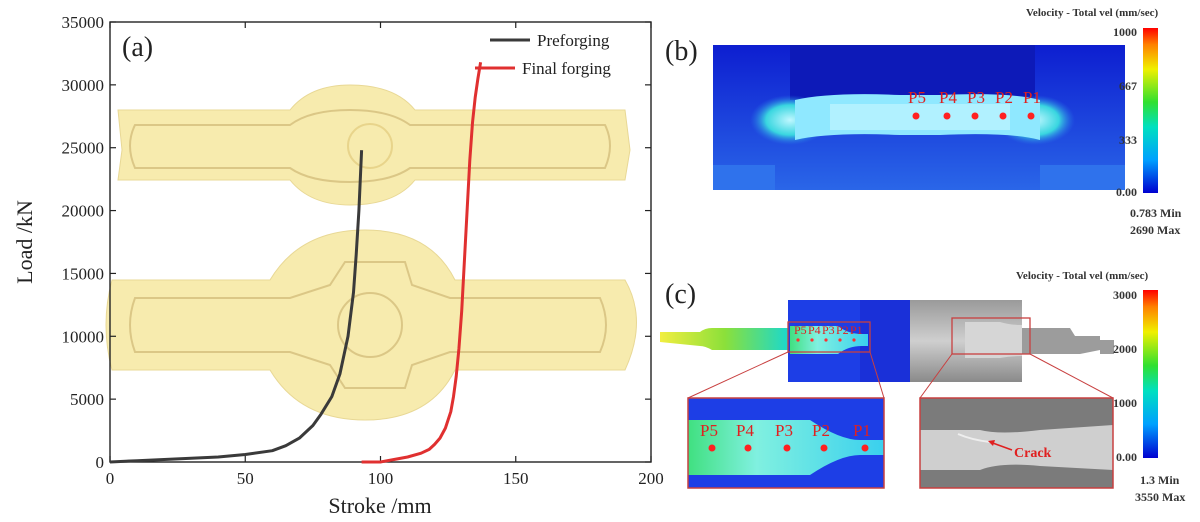 The image size is (1200, 522). Describe the element at coordinates (785, 341) in the screenshot. I see `billet-velocity-field-image` at that location.